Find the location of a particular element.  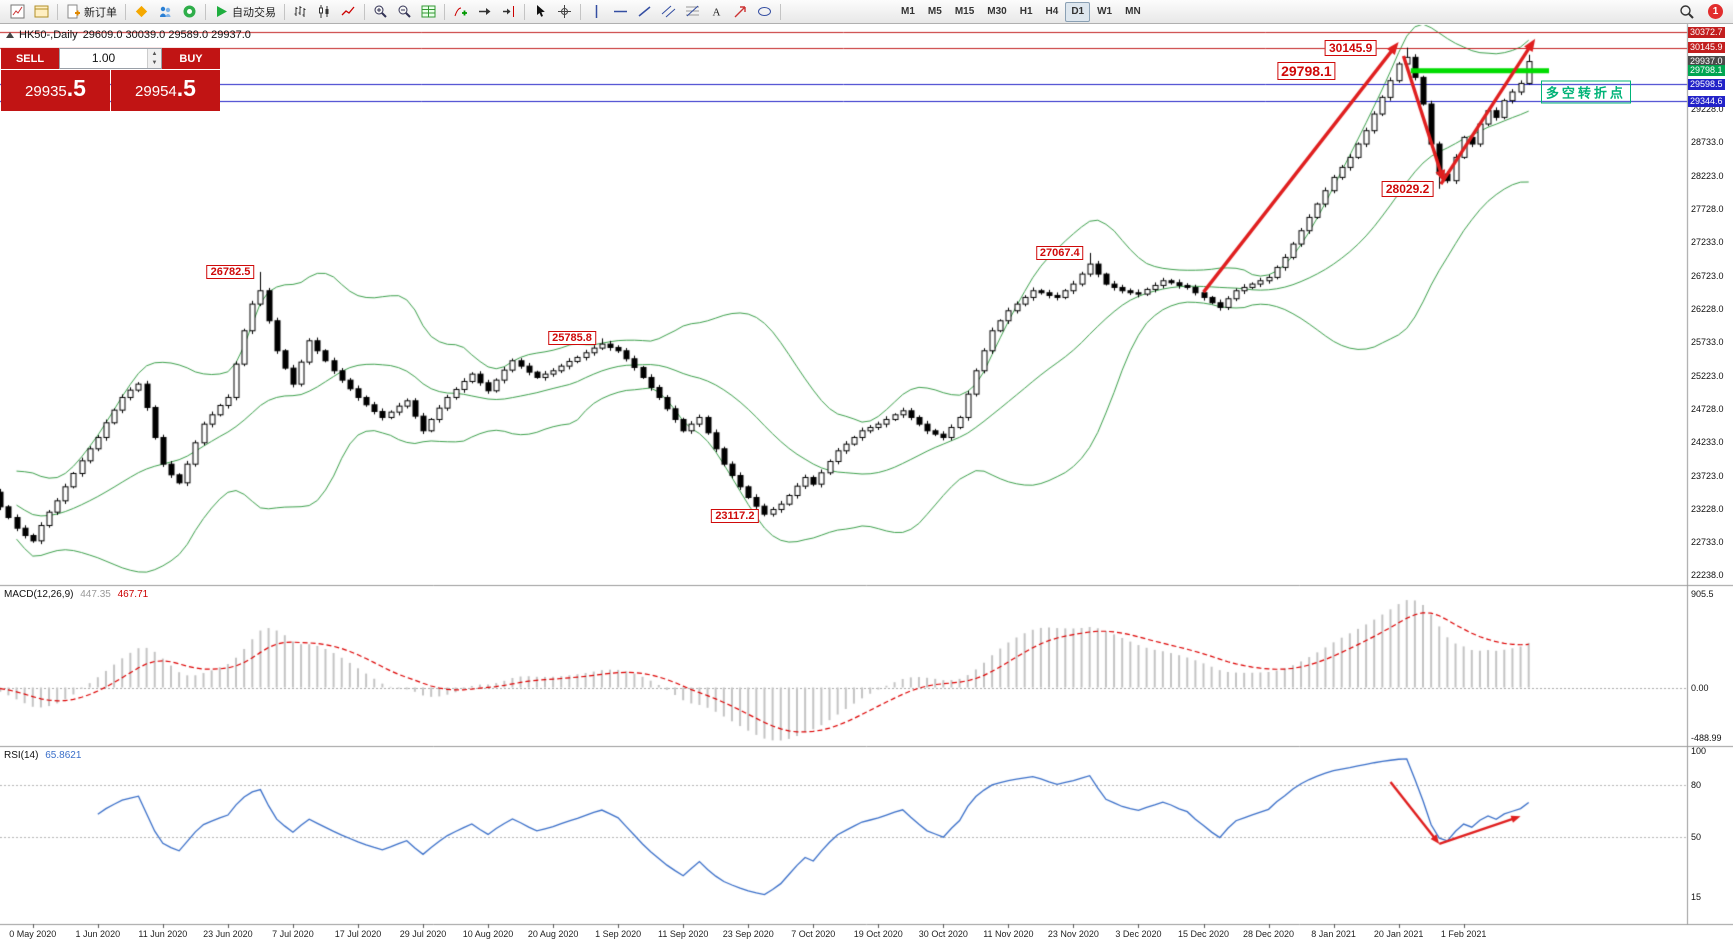

timeframe-m1-button: M1 is located at coordinates (908, 12).